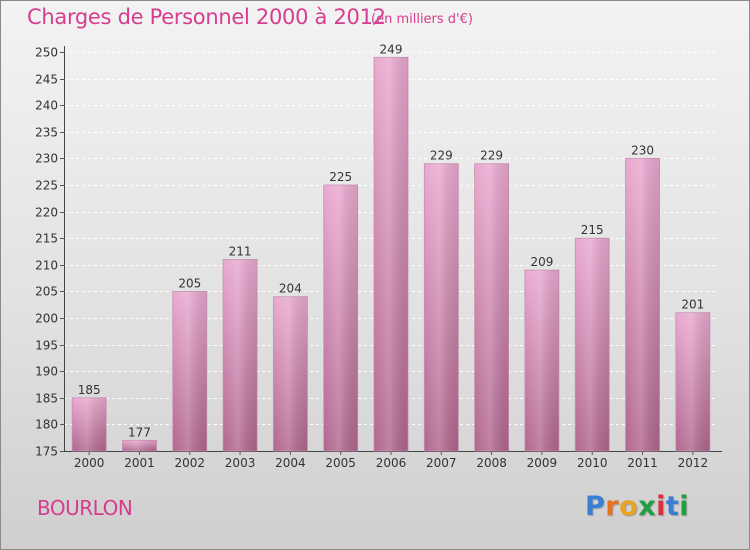 The image size is (750, 550). What do you see at coordinates (46, 186) in the screenshot?
I see `y-tick-label: 225` at bounding box center [46, 186].